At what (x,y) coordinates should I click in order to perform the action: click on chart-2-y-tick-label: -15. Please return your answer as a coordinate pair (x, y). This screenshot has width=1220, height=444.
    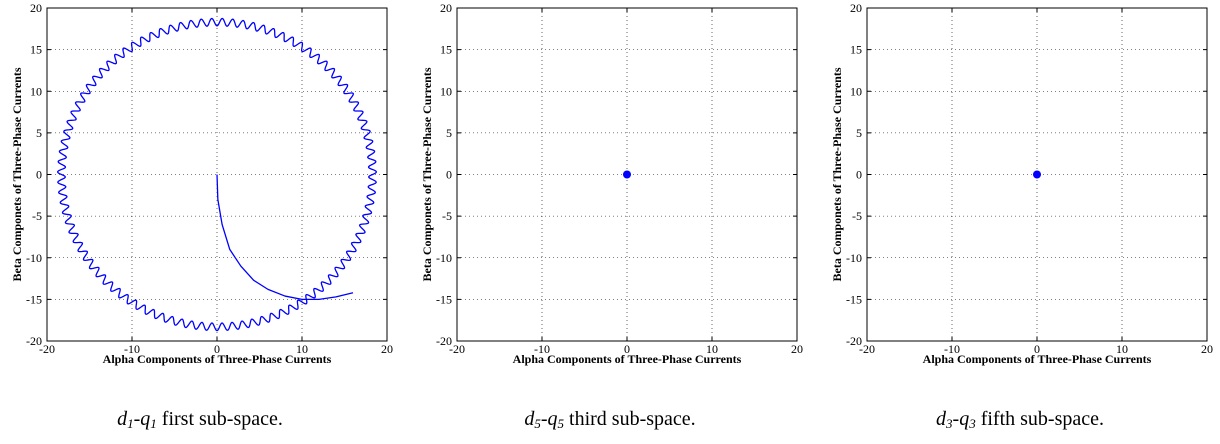
    Looking at the image, I should click on (444, 299).